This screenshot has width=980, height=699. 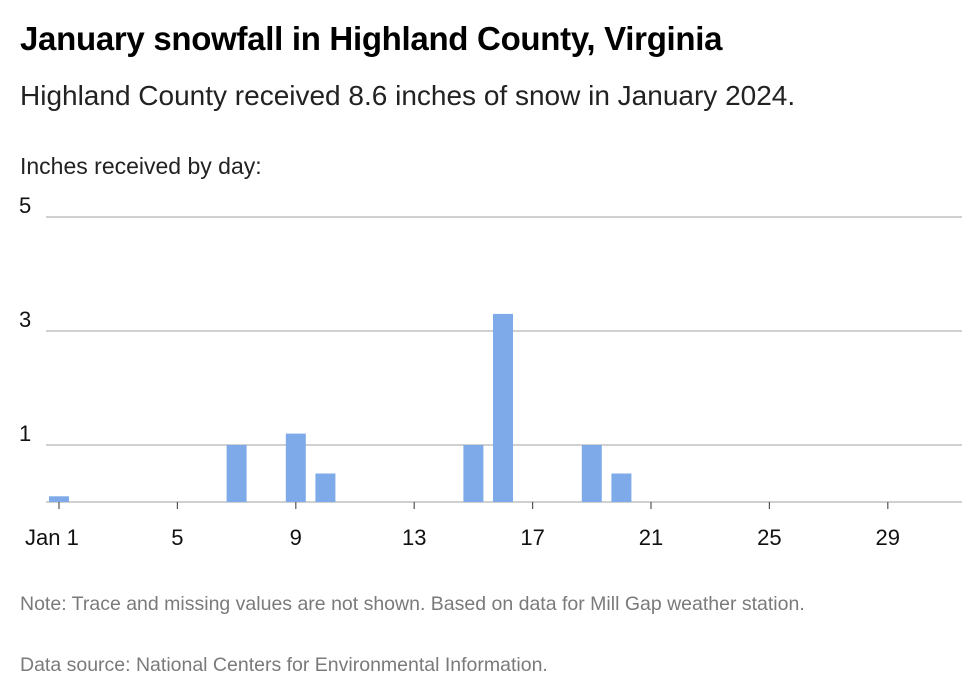 What do you see at coordinates (462, 526) in the screenshot?
I see `x-tick-labels: Jan 1 5 9 13 17 21 25 29` at bounding box center [462, 526].